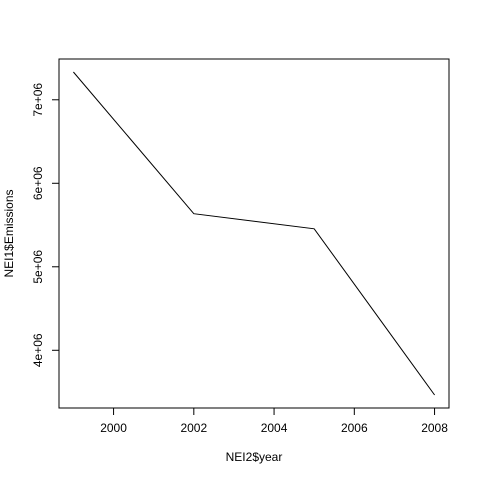 The height and width of the screenshot is (480, 480). What do you see at coordinates (274, 428) in the screenshot?
I see `x-tick-label: 2004` at bounding box center [274, 428].